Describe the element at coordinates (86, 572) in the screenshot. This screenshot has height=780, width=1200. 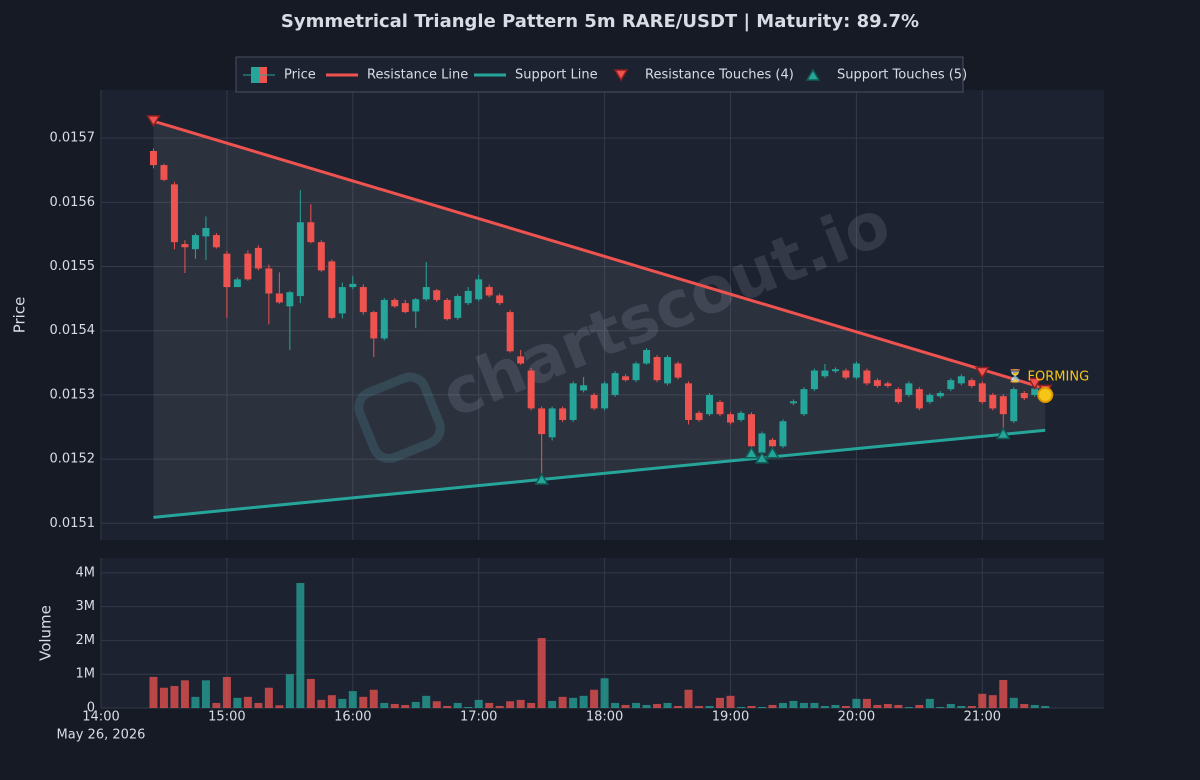
I see `volume-tick-label: 4M` at that location.